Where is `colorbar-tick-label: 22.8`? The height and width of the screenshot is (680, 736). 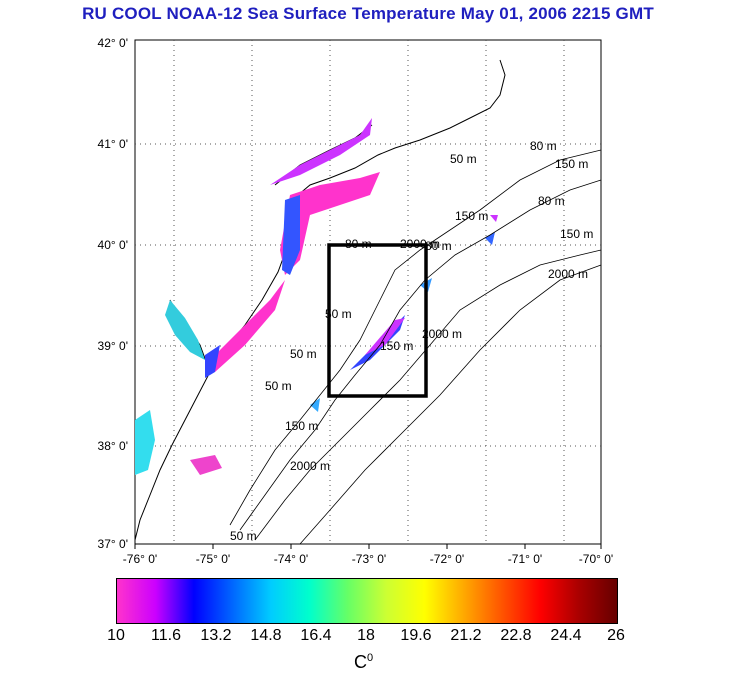 colorbar-tick-label: 22.8 is located at coordinates (516, 635).